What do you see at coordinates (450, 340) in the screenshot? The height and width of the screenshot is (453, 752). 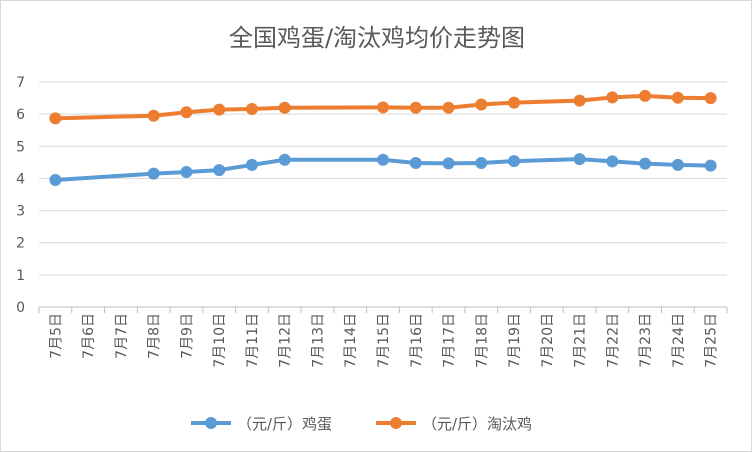 I see `x-tick-label: 7月17日` at bounding box center [450, 340].